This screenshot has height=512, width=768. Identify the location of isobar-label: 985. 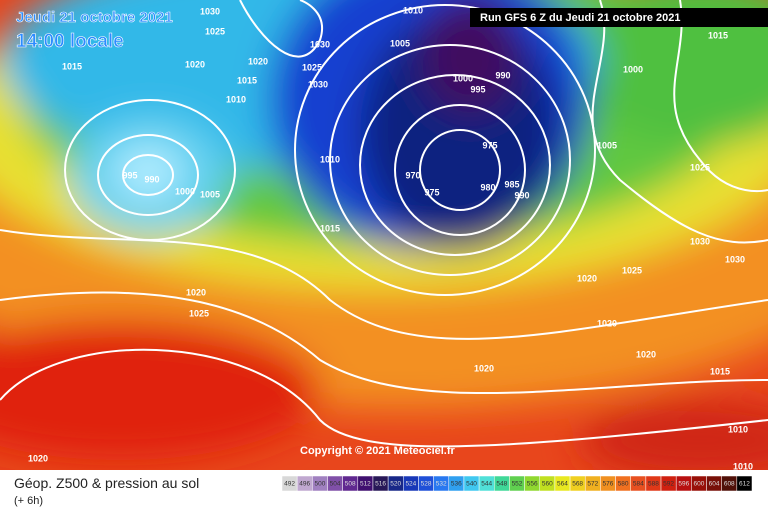
(511, 184).